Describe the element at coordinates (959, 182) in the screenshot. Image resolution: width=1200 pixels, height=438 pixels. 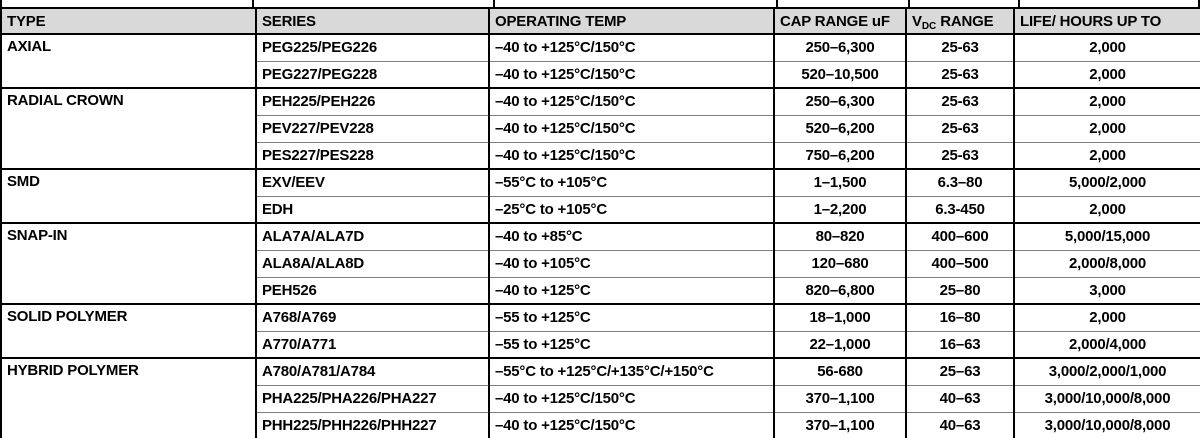
I see `vdc-cell: 6.3–80` at that location.